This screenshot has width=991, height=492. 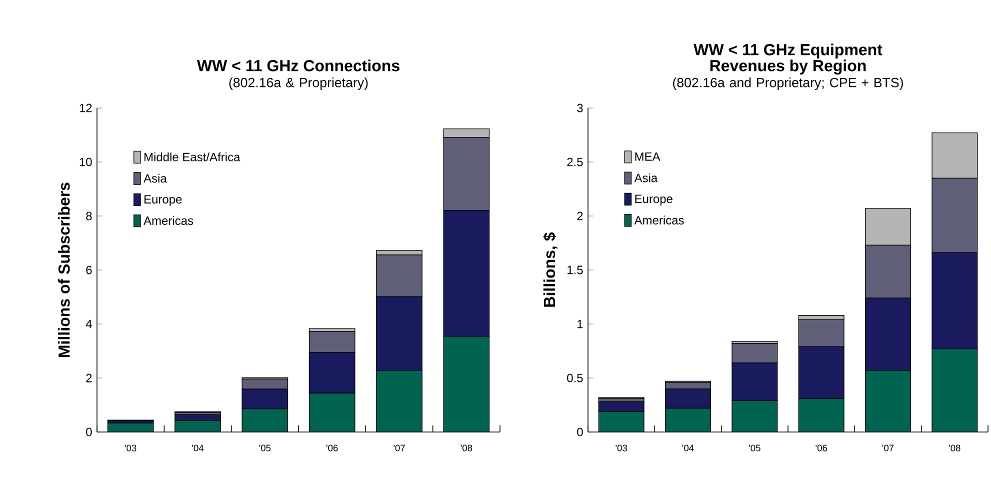 What do you see at coordinates (298, 84) in the screenshot?
I see `chart-subtitle: (802.16a & Proprietary)` at bounding box center [298, 84].